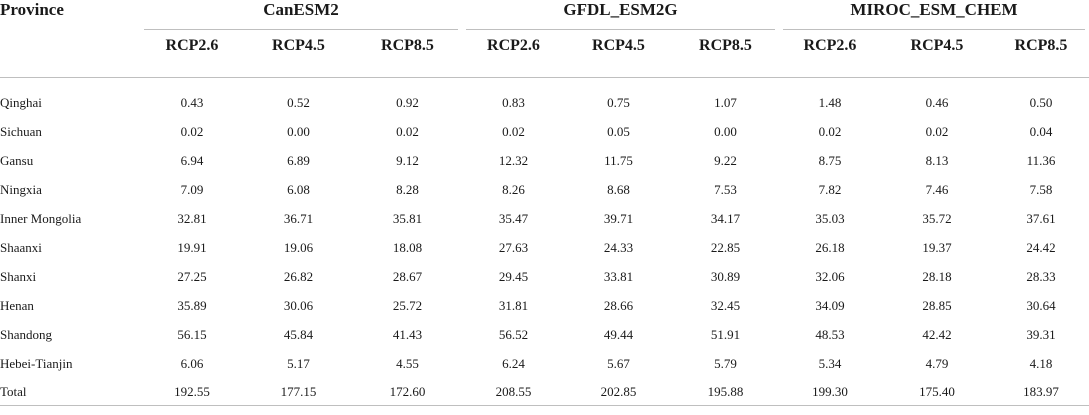  Describe the element at coordinates (192, 189) in the screenshot. I see `value-cell: 7.09` at that location.